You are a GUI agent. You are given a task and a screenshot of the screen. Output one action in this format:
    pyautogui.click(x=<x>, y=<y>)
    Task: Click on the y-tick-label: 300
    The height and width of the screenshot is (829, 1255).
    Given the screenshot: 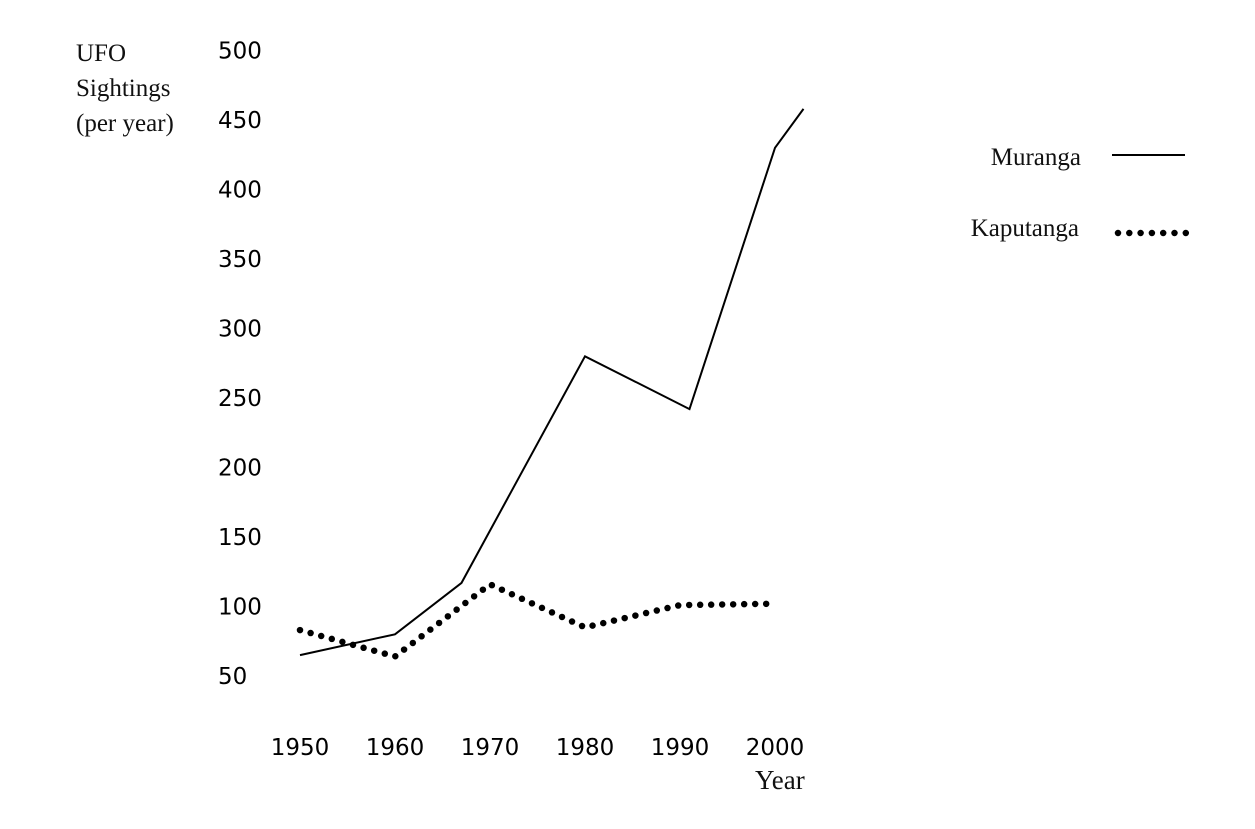 What is the action you would take?
    pyautogui.click(x=240, y=330)
    